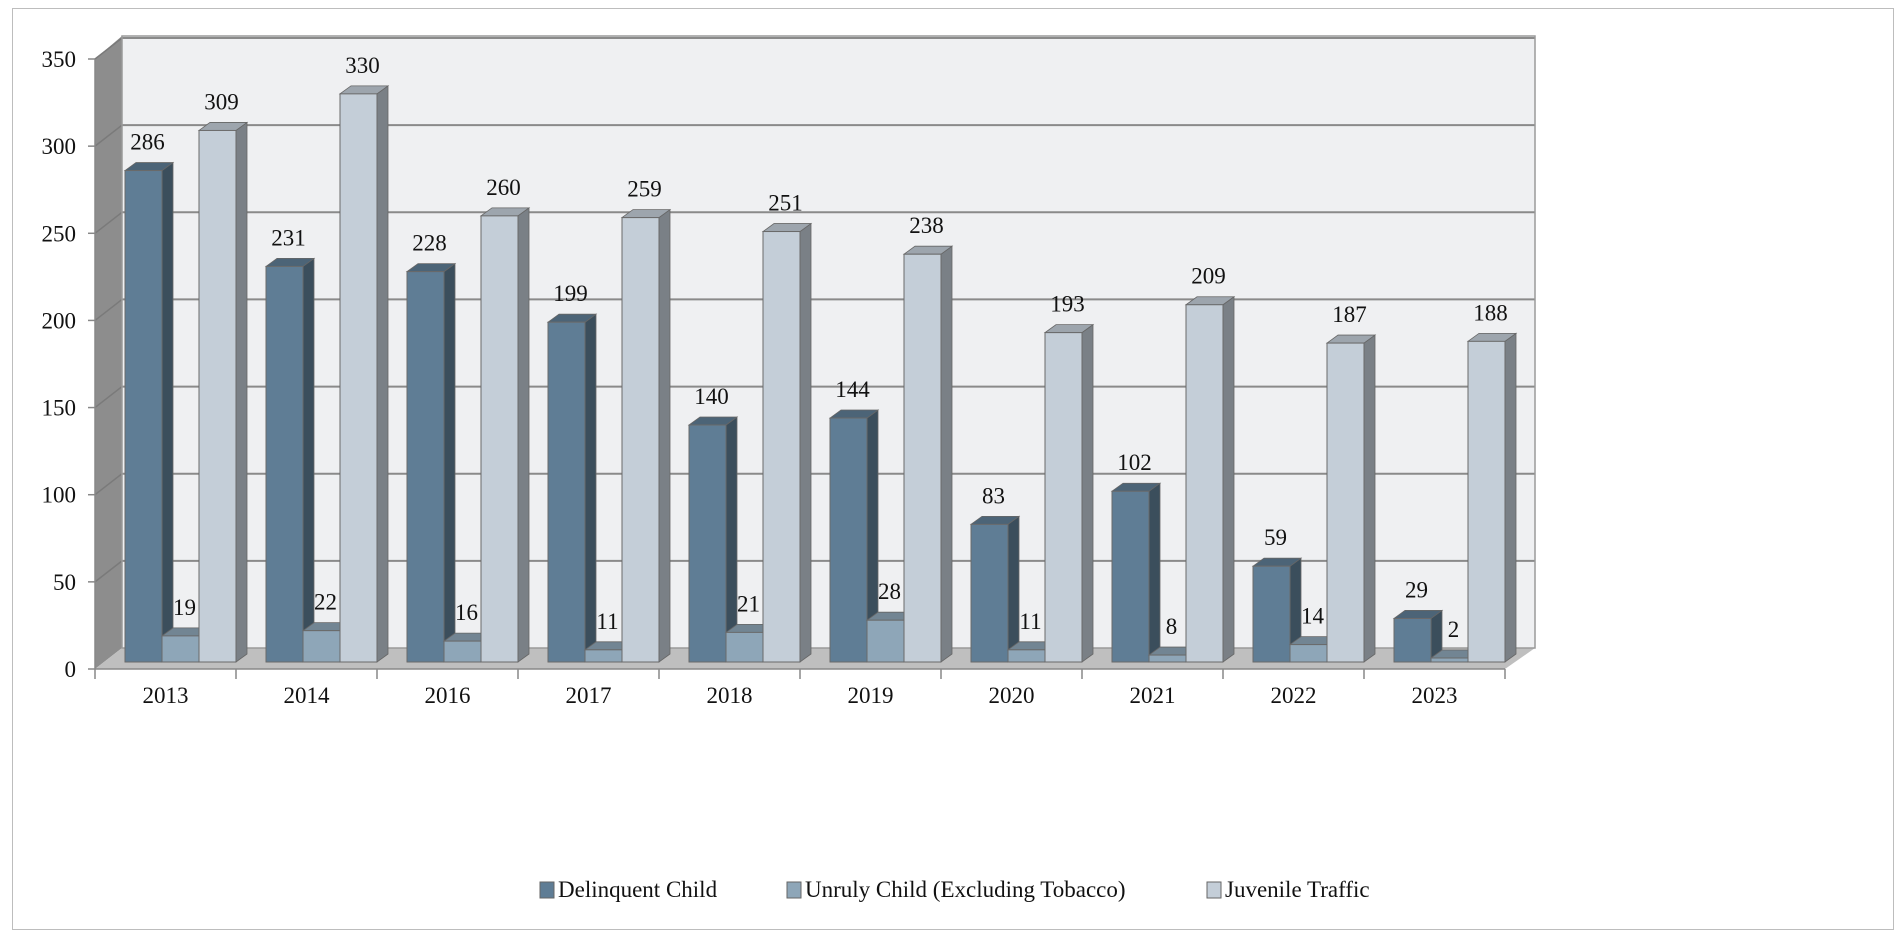 The width and height of the screenshot is (1895, 931). Describe the element at coordinates (607, 621) in the screenshot. I see `data-label: 11` at that location.